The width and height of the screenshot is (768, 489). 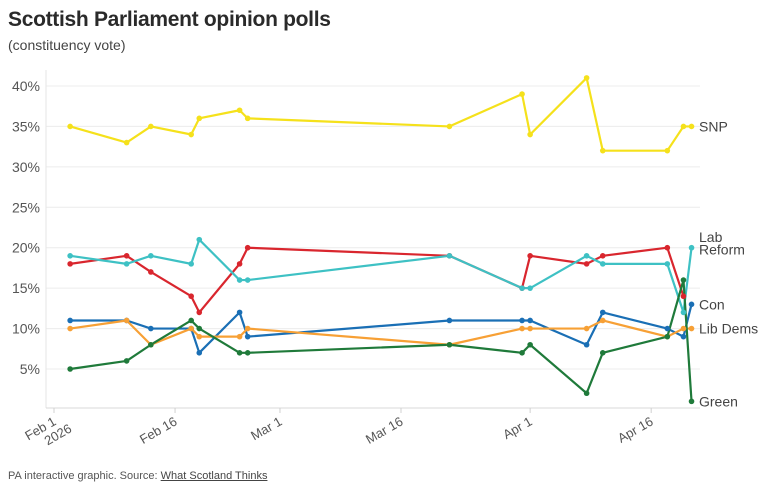 What do you see at coordinates (635, 430) in the screenshot?
I see `x-tick-label: Apr 16` at bounding box center [635, 430].